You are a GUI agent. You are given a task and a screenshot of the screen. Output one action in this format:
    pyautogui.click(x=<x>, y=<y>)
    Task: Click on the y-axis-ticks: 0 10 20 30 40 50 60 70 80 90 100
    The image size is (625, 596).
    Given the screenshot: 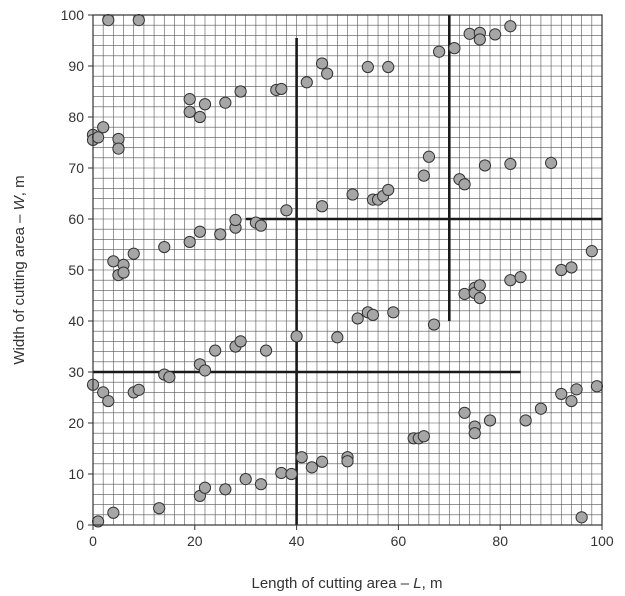 What is the action you would take?
    pyautogui.click(x=77, y=270)
    